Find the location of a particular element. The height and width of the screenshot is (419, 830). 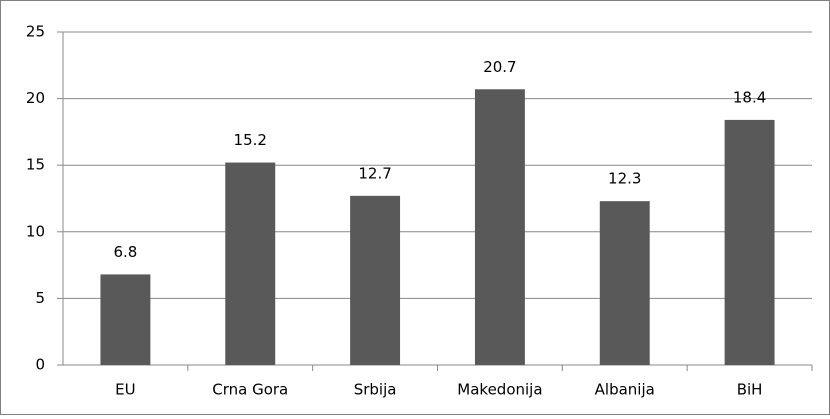

x-tick-label: Makedonija is located at coordinates (499, 390).